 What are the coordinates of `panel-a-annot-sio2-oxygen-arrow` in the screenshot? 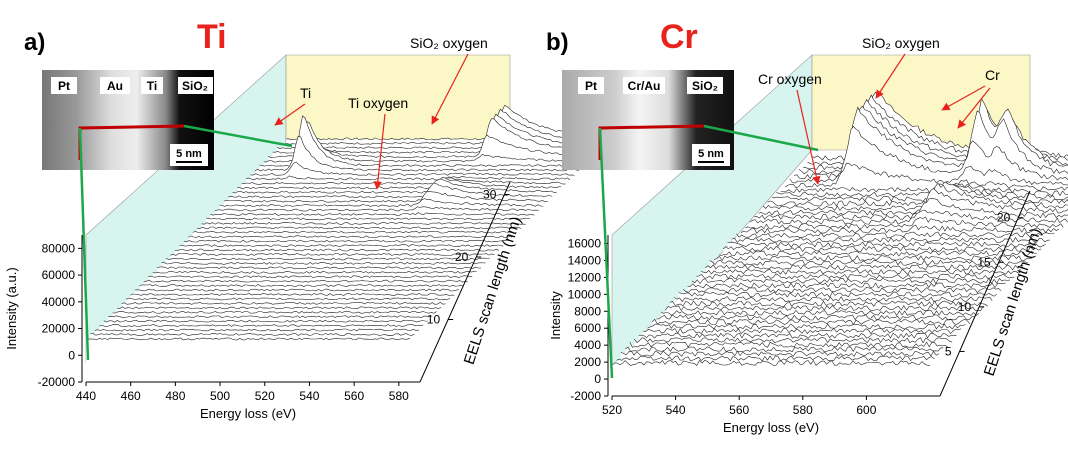 It's located at (450, 89).